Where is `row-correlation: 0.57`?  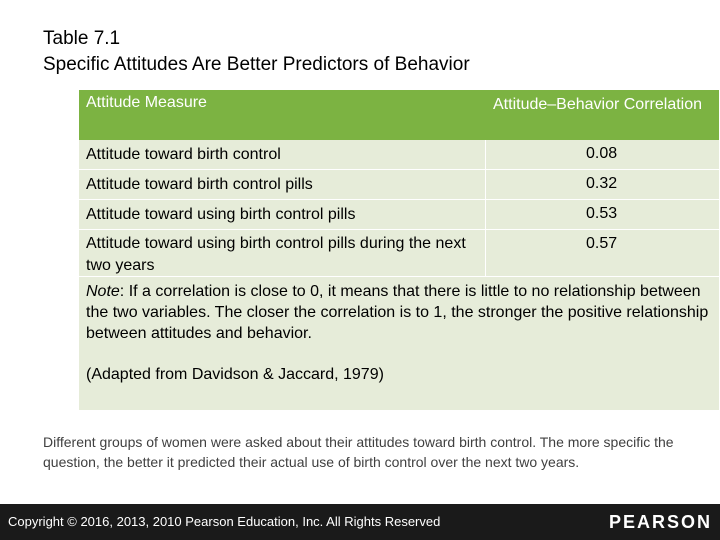
row-correlation: 0.57 is located at coordinates (602, 253).